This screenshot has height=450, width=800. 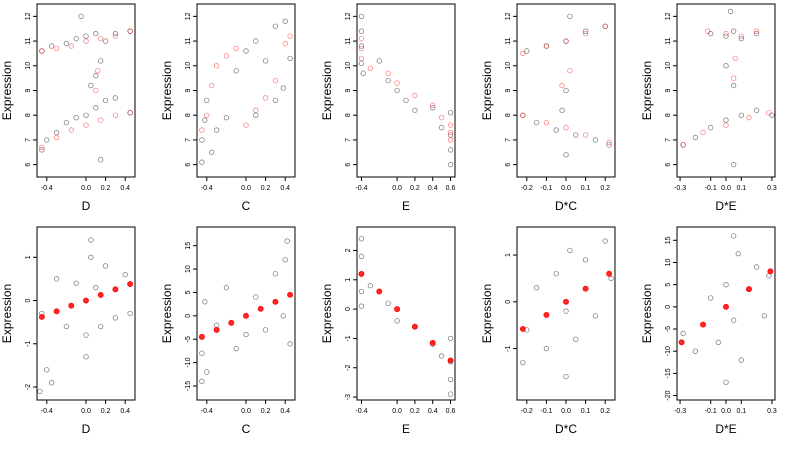 I want to click on panel-1: -0.4 0.0 0.2 0.4 6 7 8 9 10 11 12 D Expression, so click(x=68, y=108).